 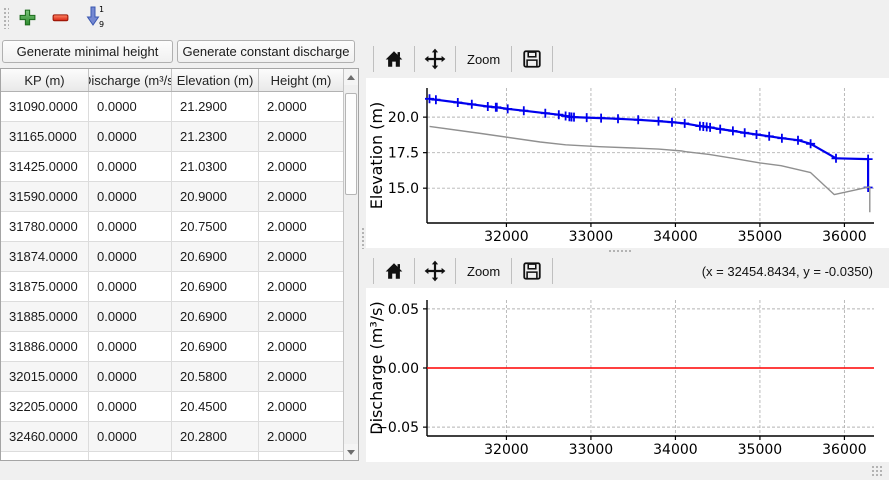 What do you see at coordinates (675, 237) in the screenshot?
I see `x-tick-label: 34000` at bounding box center [675, 237].